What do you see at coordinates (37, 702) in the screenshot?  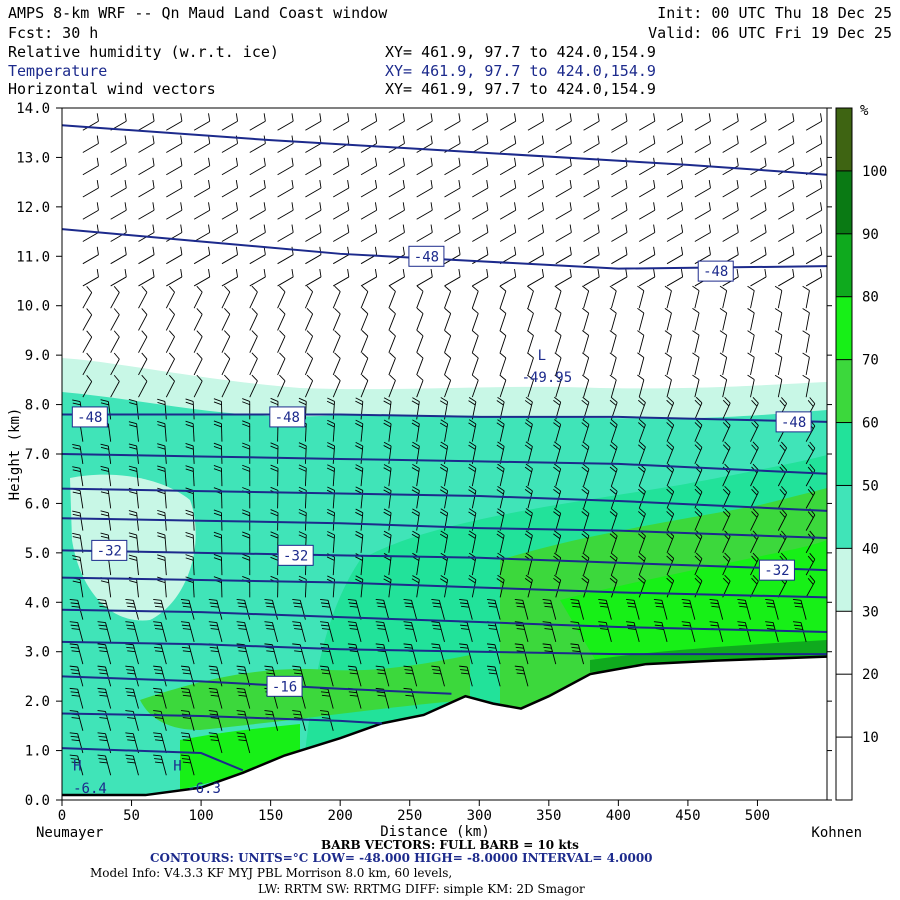 I see `y-tick-label: 2.0` at bounding box center [37, 702].